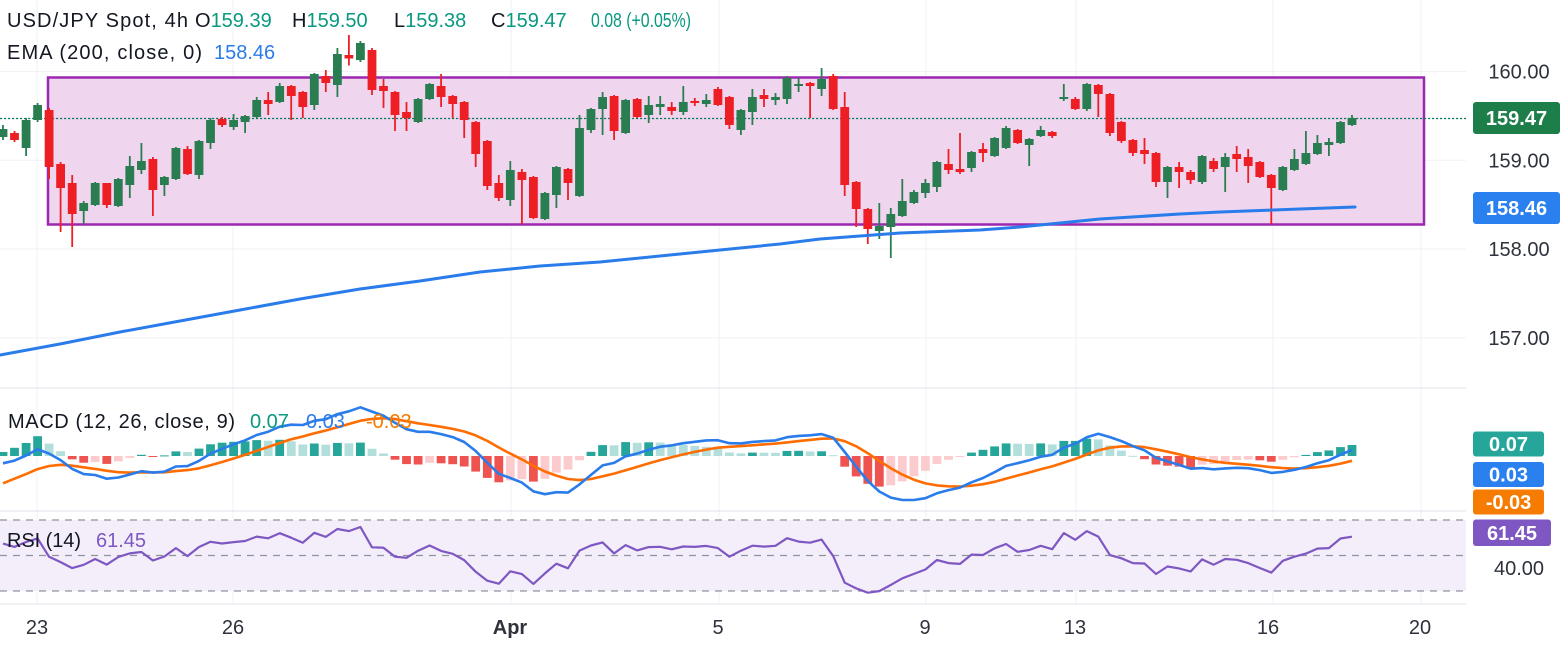 The width and height of the screenshot is (1562, 646). What do you see at coordinates (1518, 339) in the screenshot?
I see `svg-text: 157.00` at bounding box center [1518, 339].